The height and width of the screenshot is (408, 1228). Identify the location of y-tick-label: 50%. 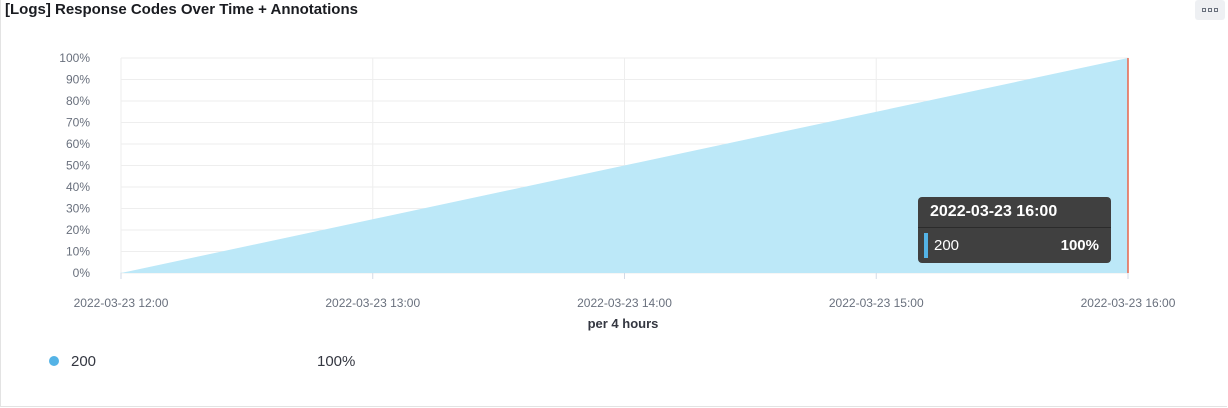
(78, 166).